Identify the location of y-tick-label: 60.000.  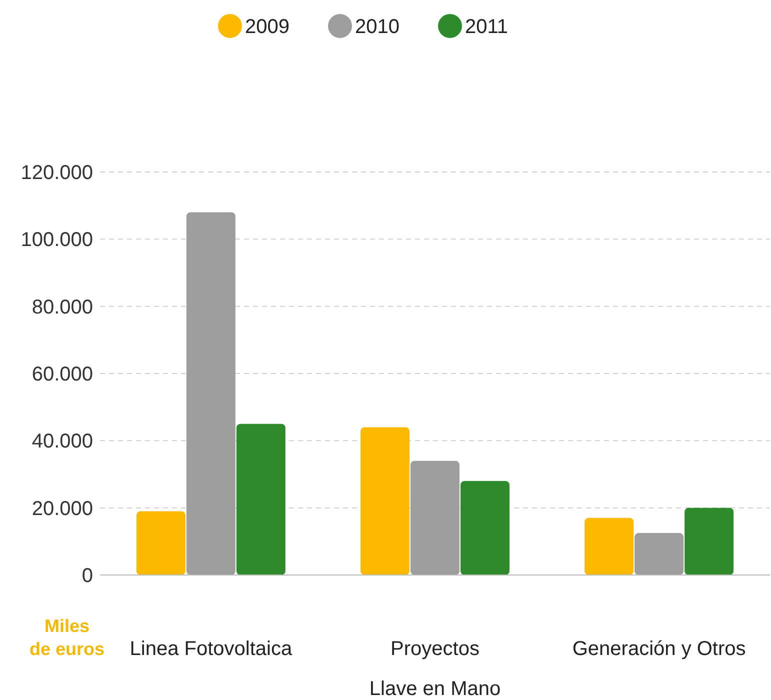
(62, 375).